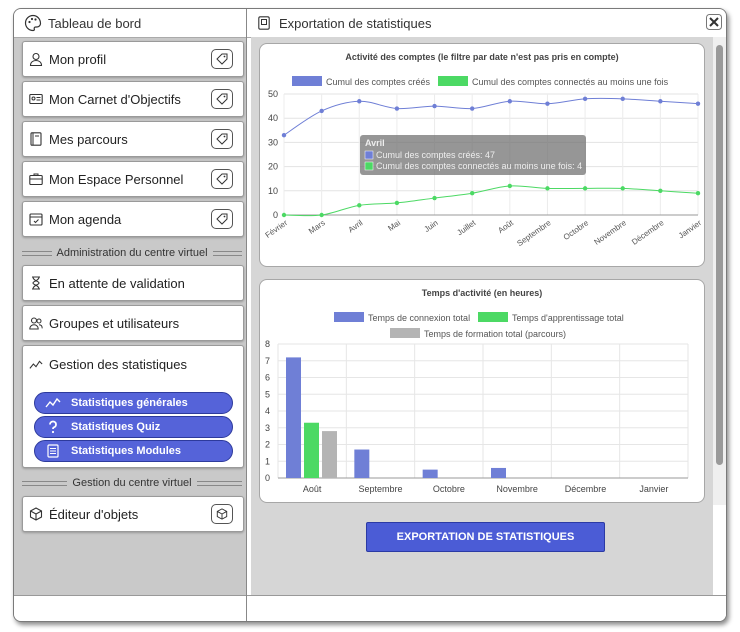 The width and height of the screenshot is (740, 632). I want to click on y-tick-label: 1, so click(267, 461).